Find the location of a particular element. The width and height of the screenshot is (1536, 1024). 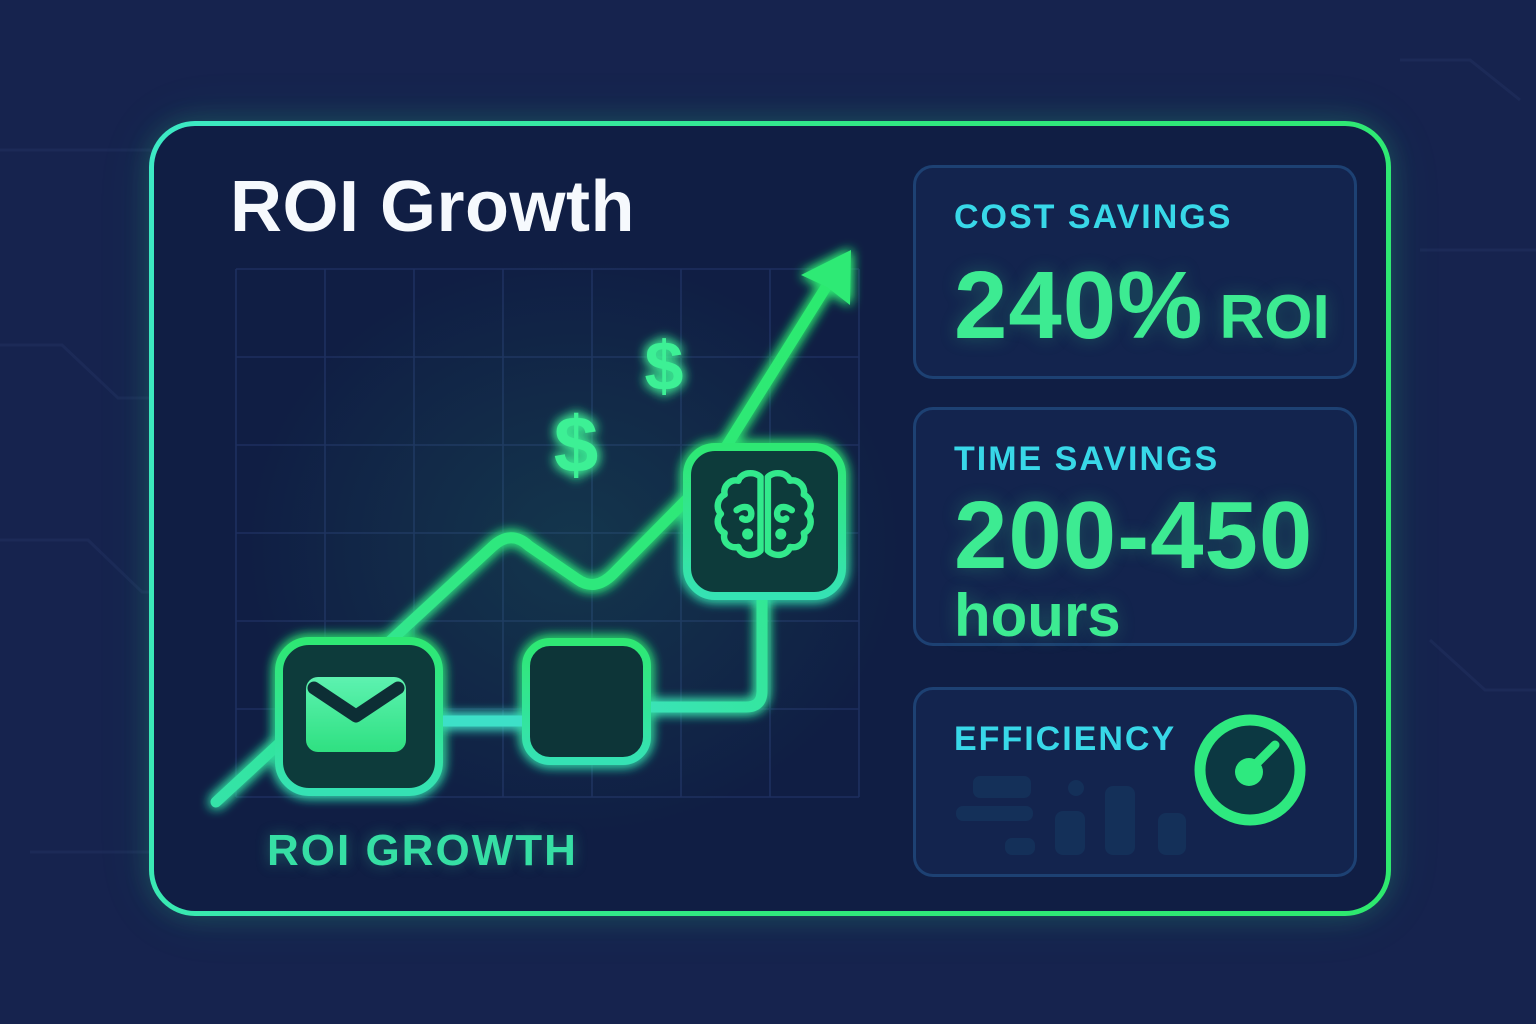

connector-lines is located at coordinates (593, 659).